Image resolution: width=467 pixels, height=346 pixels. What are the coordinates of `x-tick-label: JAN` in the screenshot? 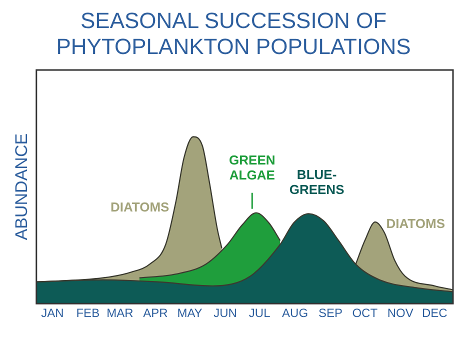 It's located at (52, 313).